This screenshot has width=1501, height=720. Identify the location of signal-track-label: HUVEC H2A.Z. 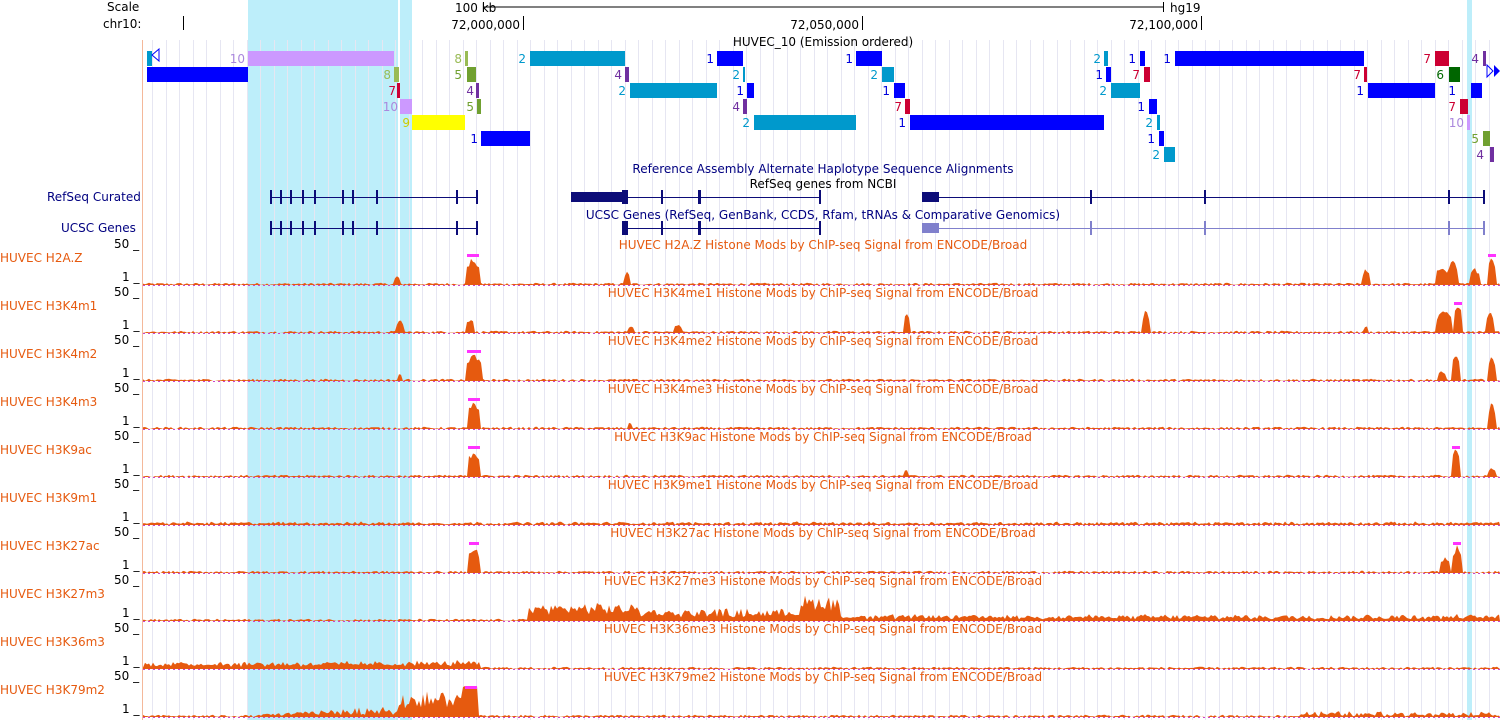
(41, 258).